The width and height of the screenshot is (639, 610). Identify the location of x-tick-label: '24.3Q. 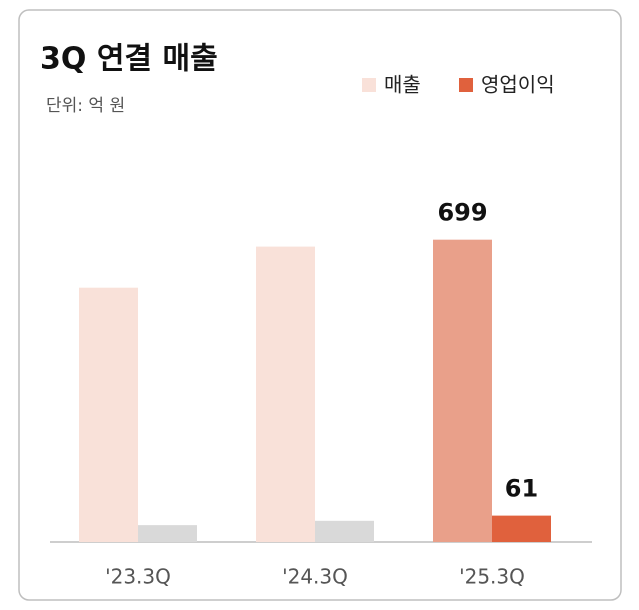
(315, 577).